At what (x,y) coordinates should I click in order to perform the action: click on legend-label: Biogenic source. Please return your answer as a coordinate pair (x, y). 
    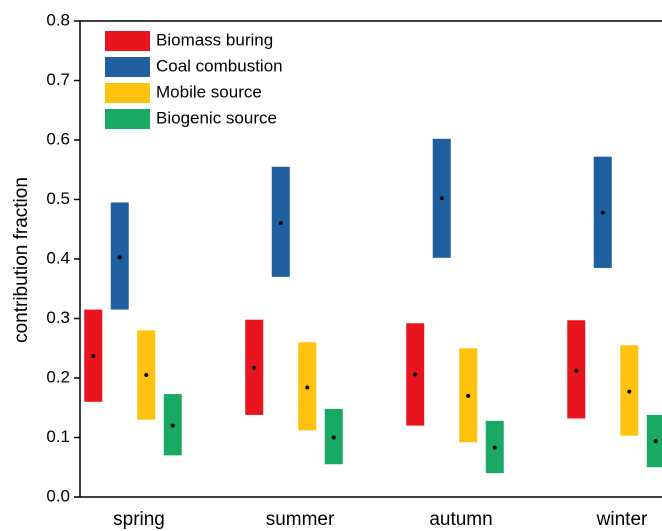
    Looking at the image, I should click on (216, 117).